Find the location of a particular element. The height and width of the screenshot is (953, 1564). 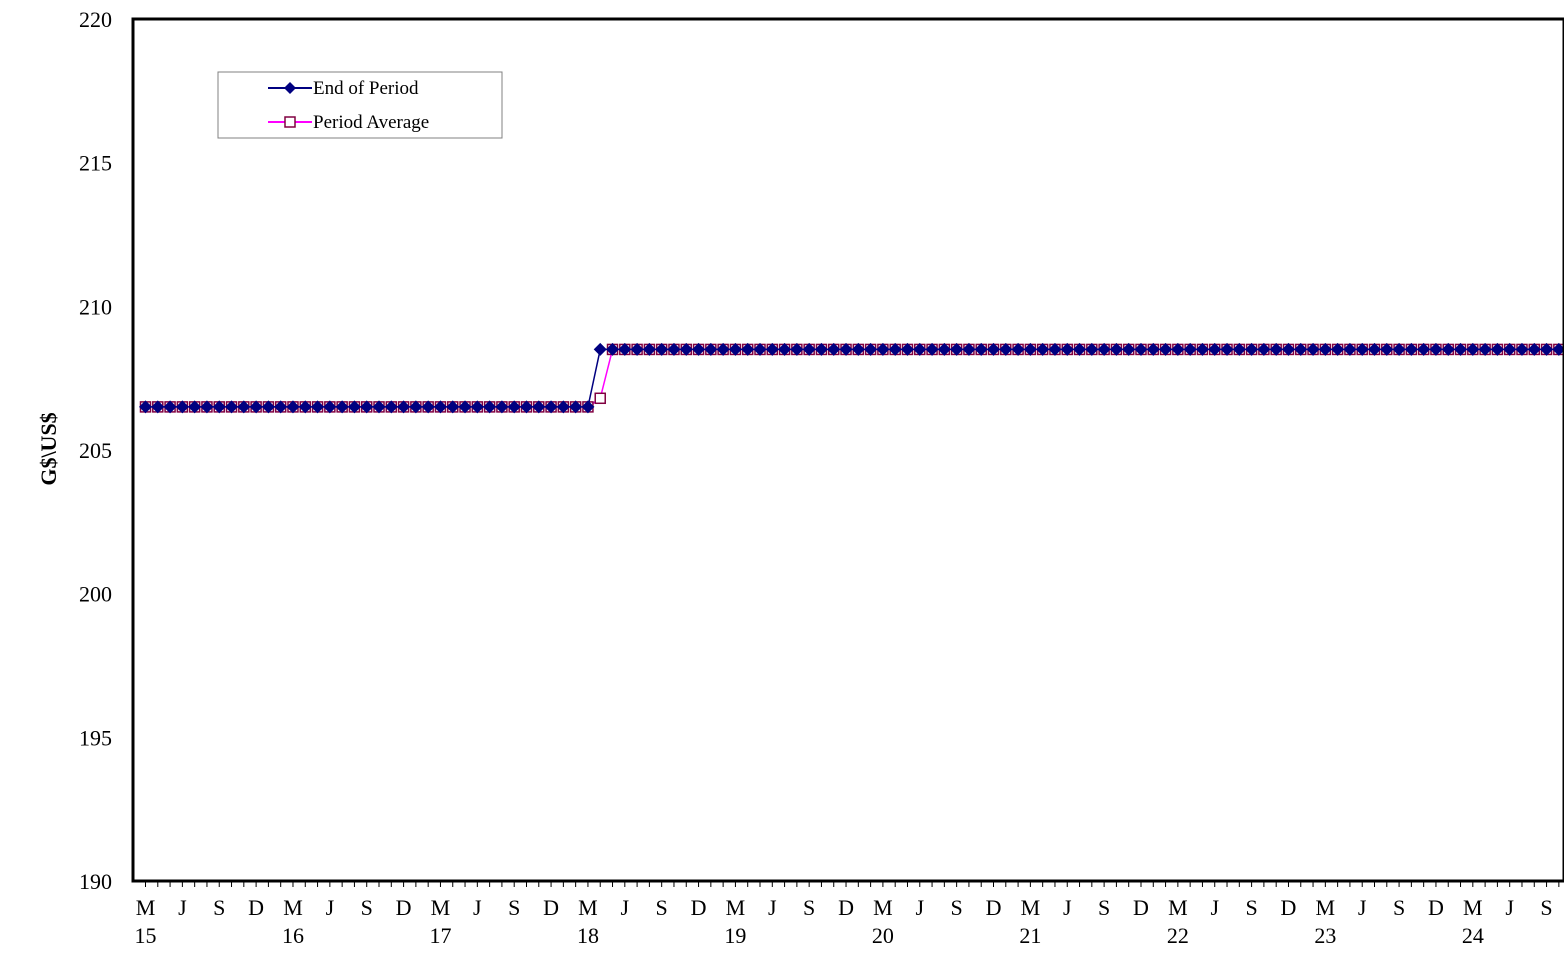

series-layer is located at coordinates (851, 378).